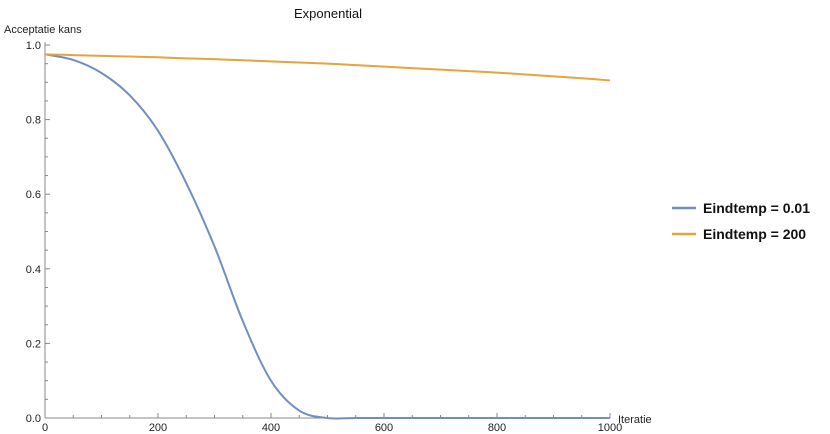 This screenshot has height=434, width=830. What do you see at coordinates (635, 420) in the screenshot?
I see `x-axis-label: Iteratie` at bounding box center [635, 420].